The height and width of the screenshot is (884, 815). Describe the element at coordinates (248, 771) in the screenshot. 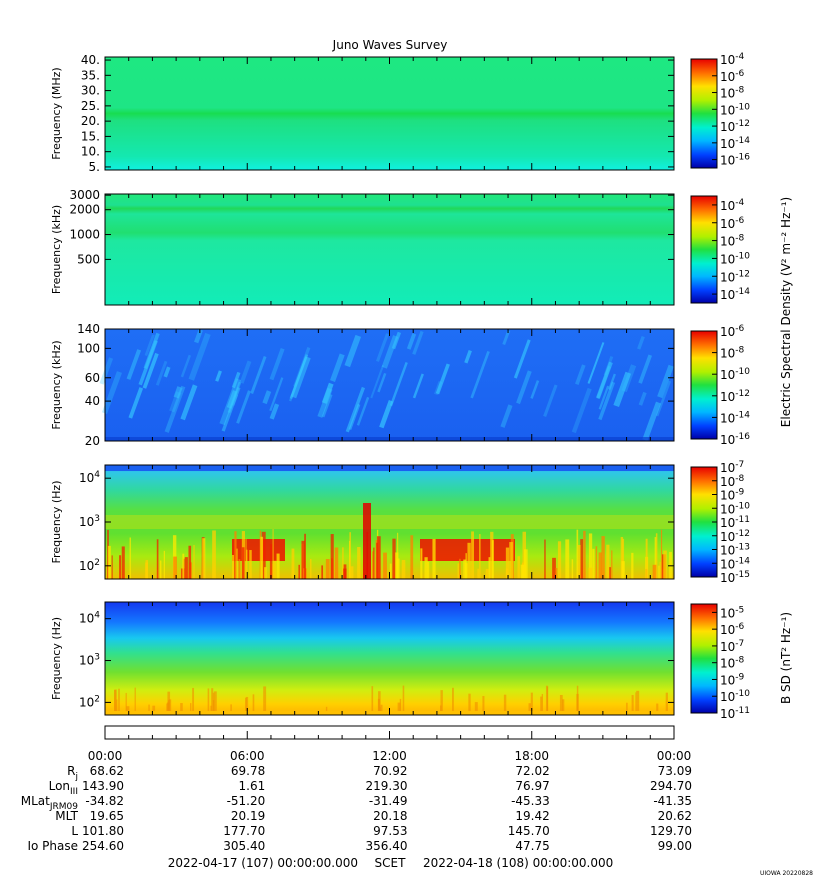

I see `ephemeris-value: 69.78` at that location.